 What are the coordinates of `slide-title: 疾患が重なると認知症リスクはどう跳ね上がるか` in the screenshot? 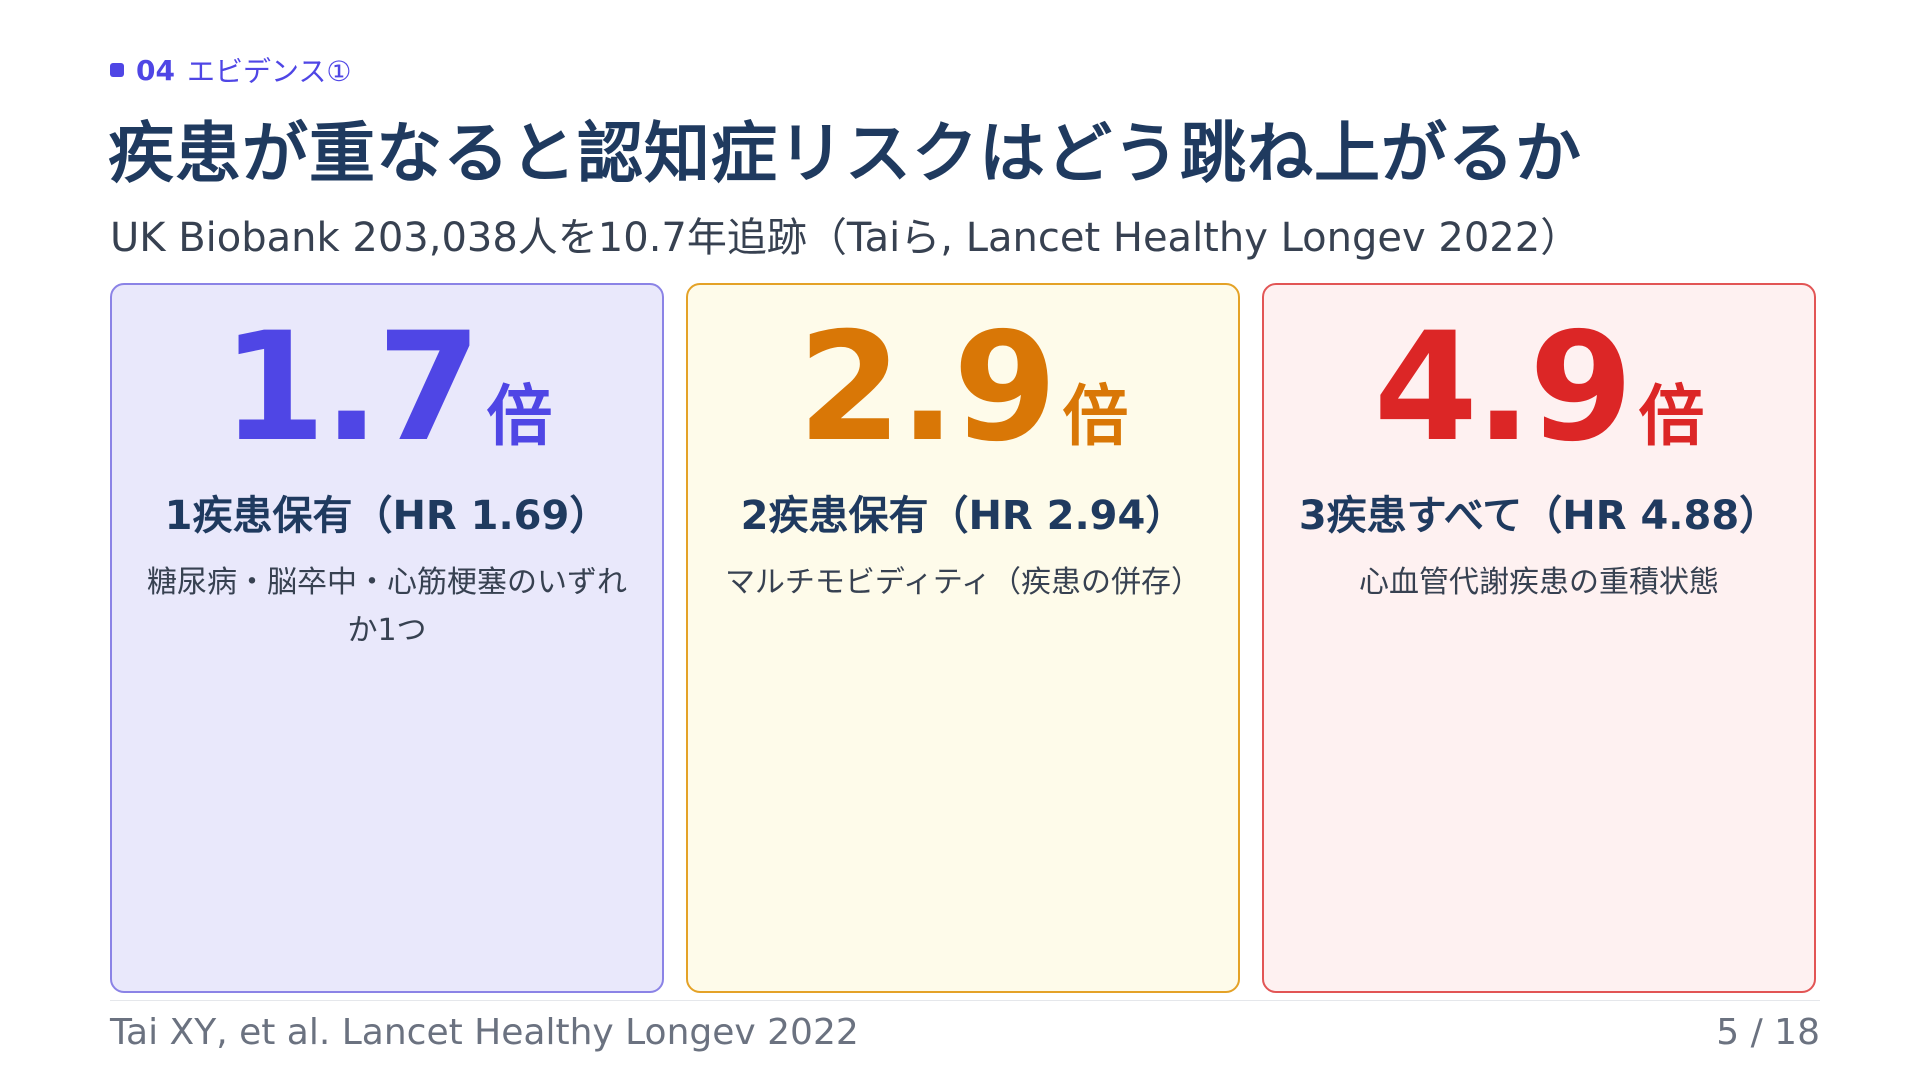 It's located at (845, 153).